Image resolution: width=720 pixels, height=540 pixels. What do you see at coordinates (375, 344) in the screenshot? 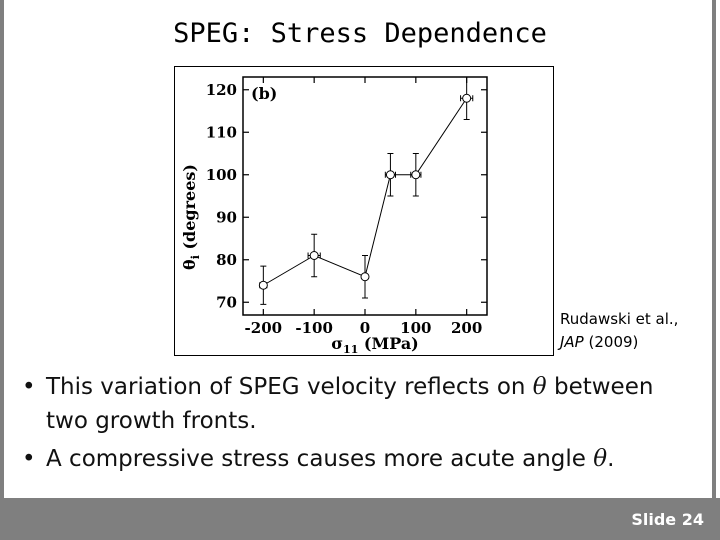
I see `x-axis-label: σ11 (MPa)` at bounding box center [375, 344].